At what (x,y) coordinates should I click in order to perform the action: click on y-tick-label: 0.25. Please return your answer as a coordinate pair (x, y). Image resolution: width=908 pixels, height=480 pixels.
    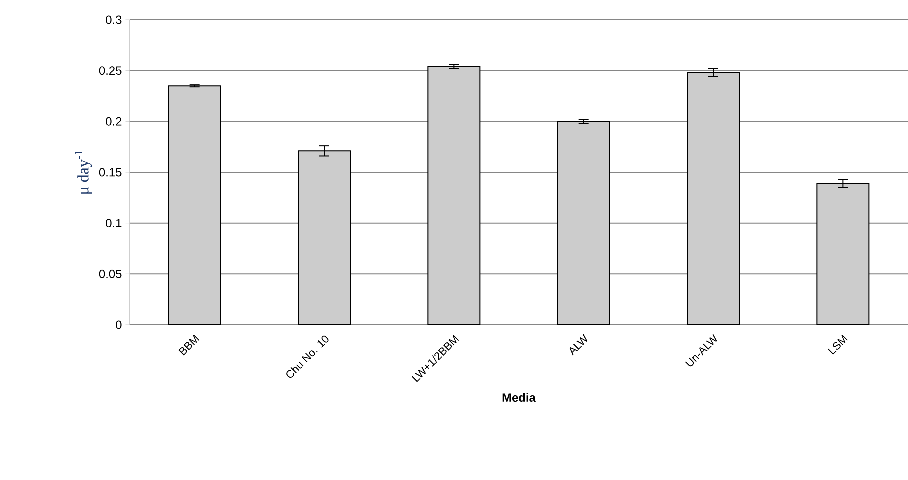
    Looking at the image, I should click on (110, 71).